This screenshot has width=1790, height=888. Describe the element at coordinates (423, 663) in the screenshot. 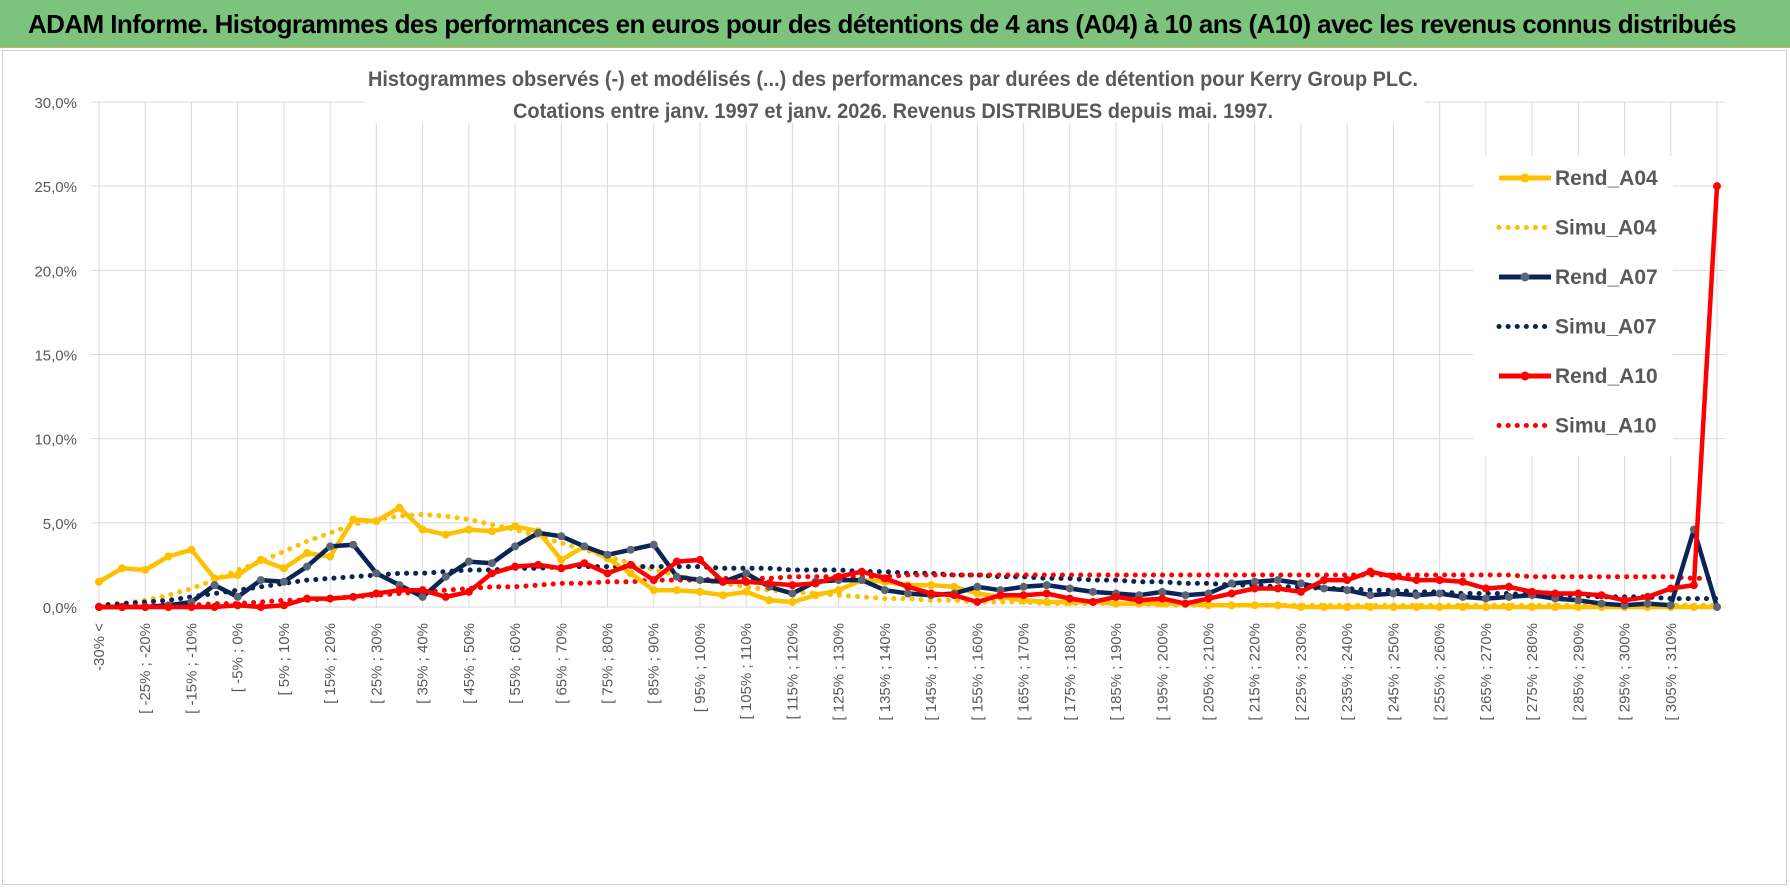

I see `x-tick-label: [ 35% ; 40%` at that location.